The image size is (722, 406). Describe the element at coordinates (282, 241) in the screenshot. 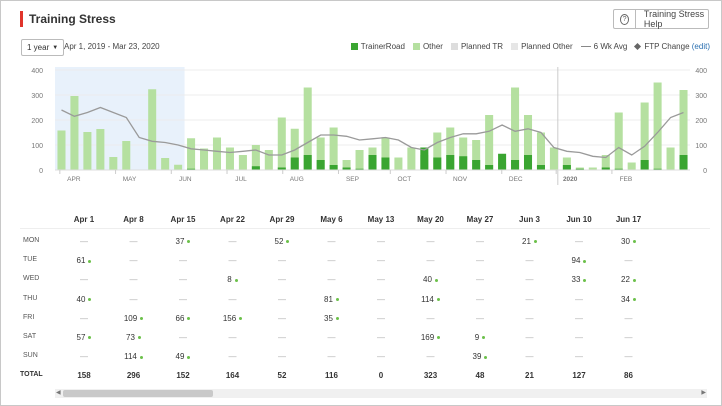

I see `tss-cell: 52` at that location.